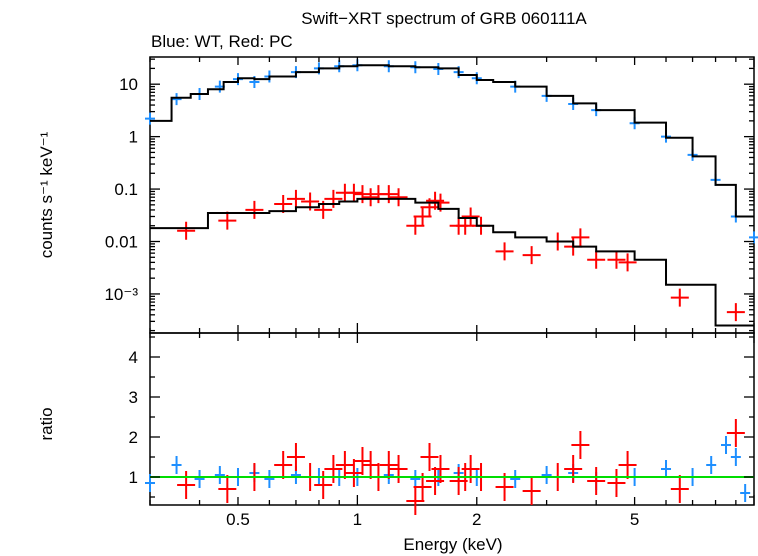 Image resolution: width=758 pixels, height=556 pixels. Describe the element at coordinates (357, 519) in the screenshot. I see `x-tick-label: 1` at that location.